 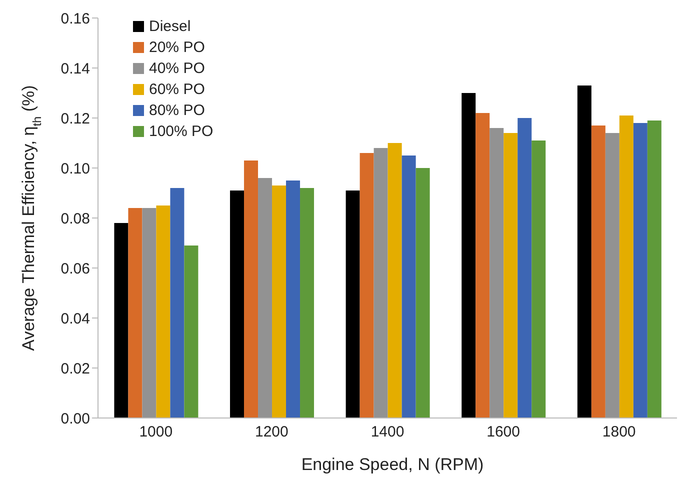 What do you see at coordinates (271, 432) in the screenshot?
I see `x-tick-label: 1200` at bounding box center [271, 432].